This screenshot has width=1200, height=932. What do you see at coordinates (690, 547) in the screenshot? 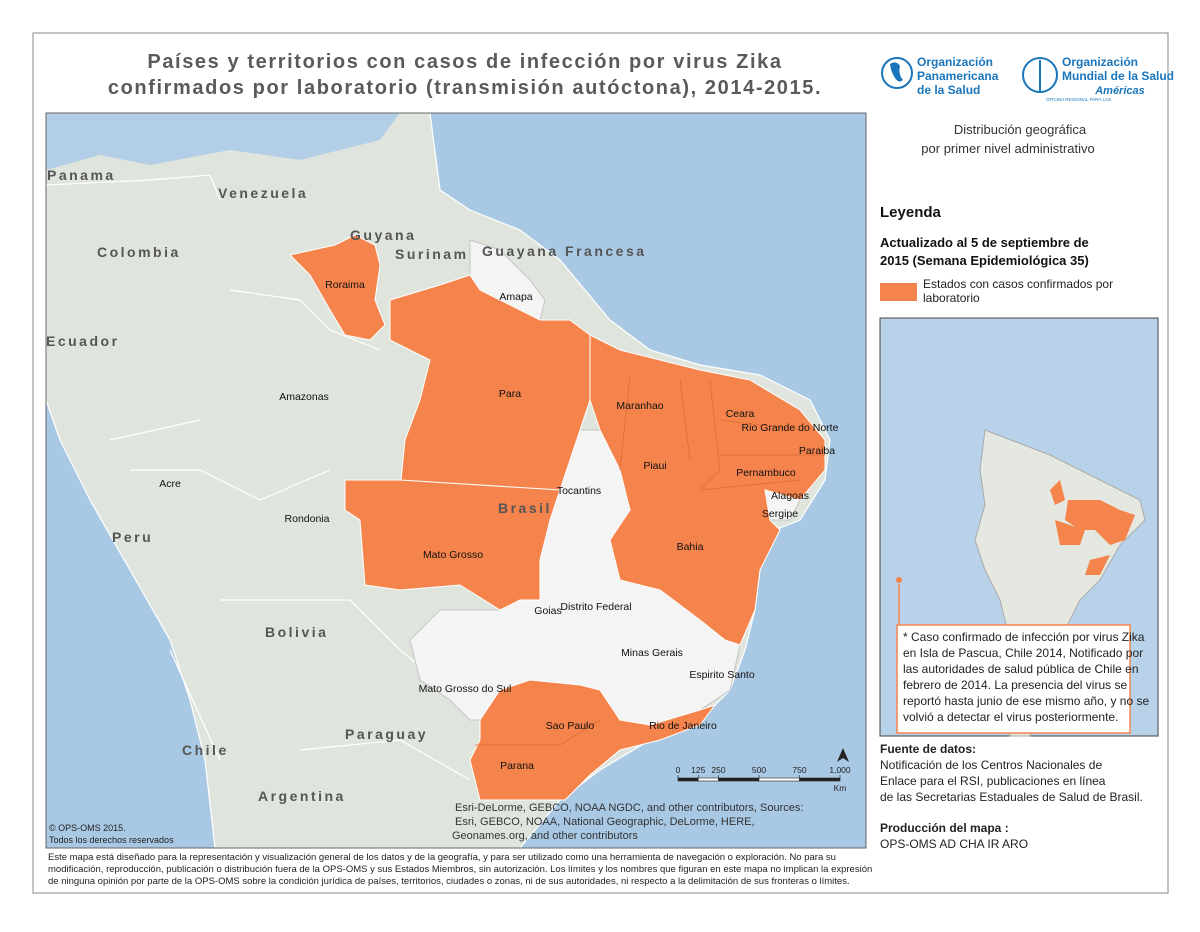
I see `state-label: Bahia` at bounding box center [690, 547].